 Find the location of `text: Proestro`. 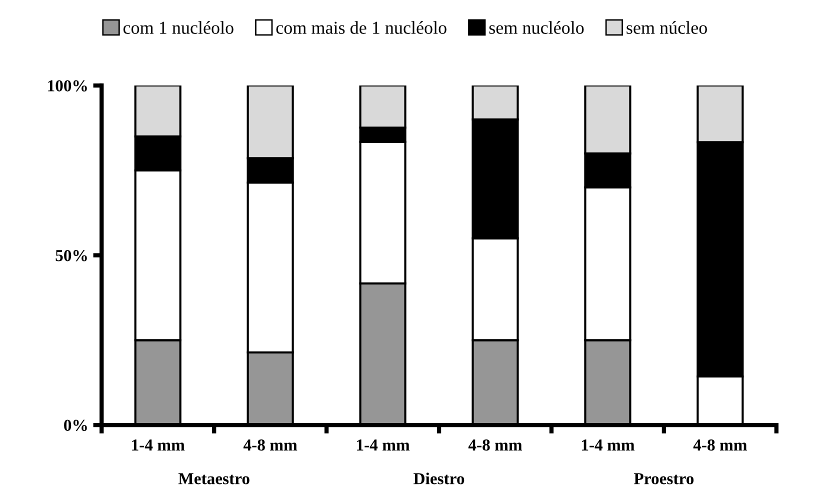

text: Proestro is located at coordinates (664, 478).